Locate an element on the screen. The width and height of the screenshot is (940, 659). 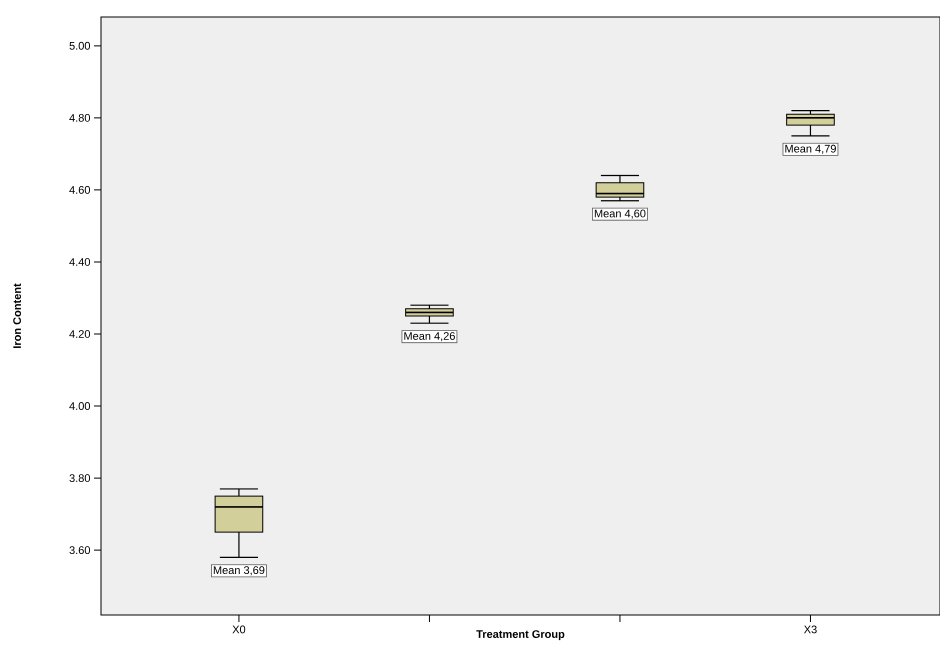
y-tick-label: 4.60 is located at coordinates (79, 190).